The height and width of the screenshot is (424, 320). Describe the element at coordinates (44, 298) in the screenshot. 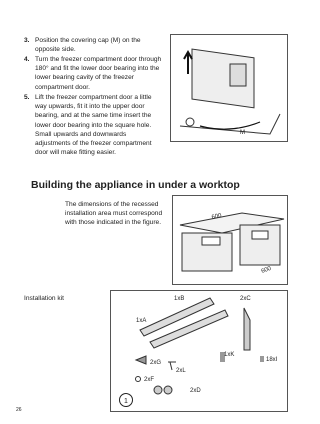

I see `kit-label: Installation kit` at that location.